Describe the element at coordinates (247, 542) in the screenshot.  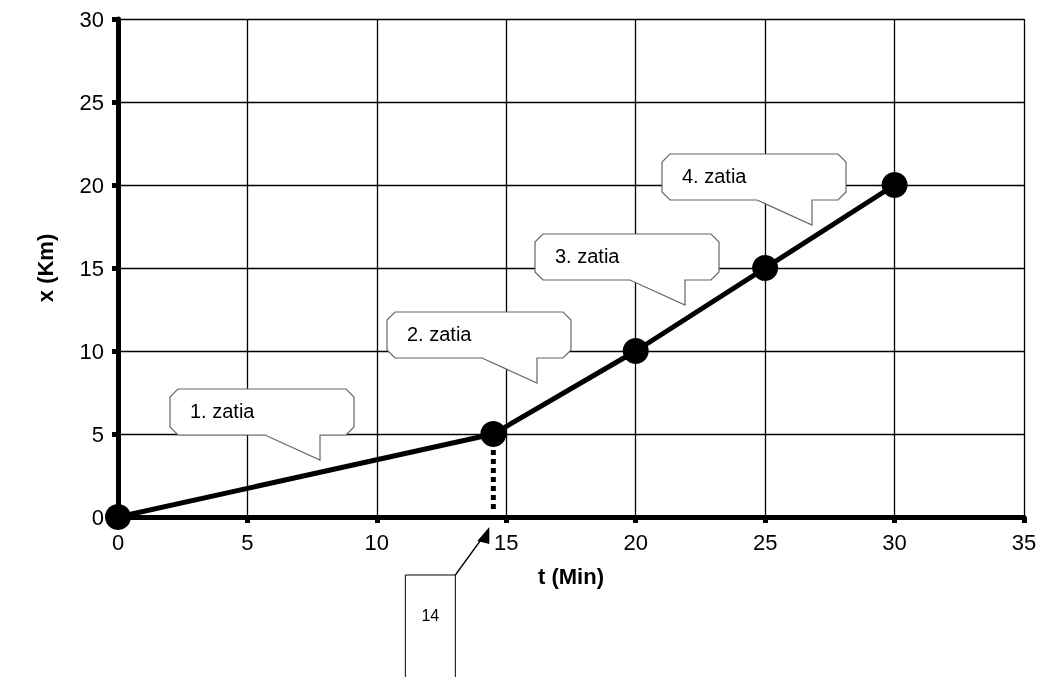
I see `x-tick-label: 5` at that location.